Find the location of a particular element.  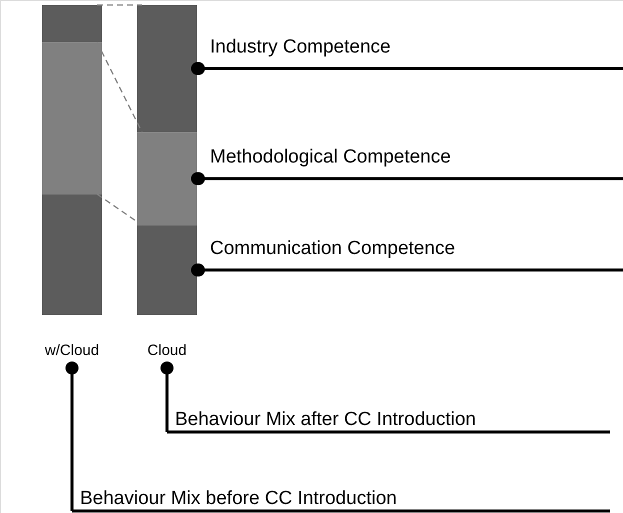

text: Behaviour Mix before CC Introduction is located at coordinates (238, 498).